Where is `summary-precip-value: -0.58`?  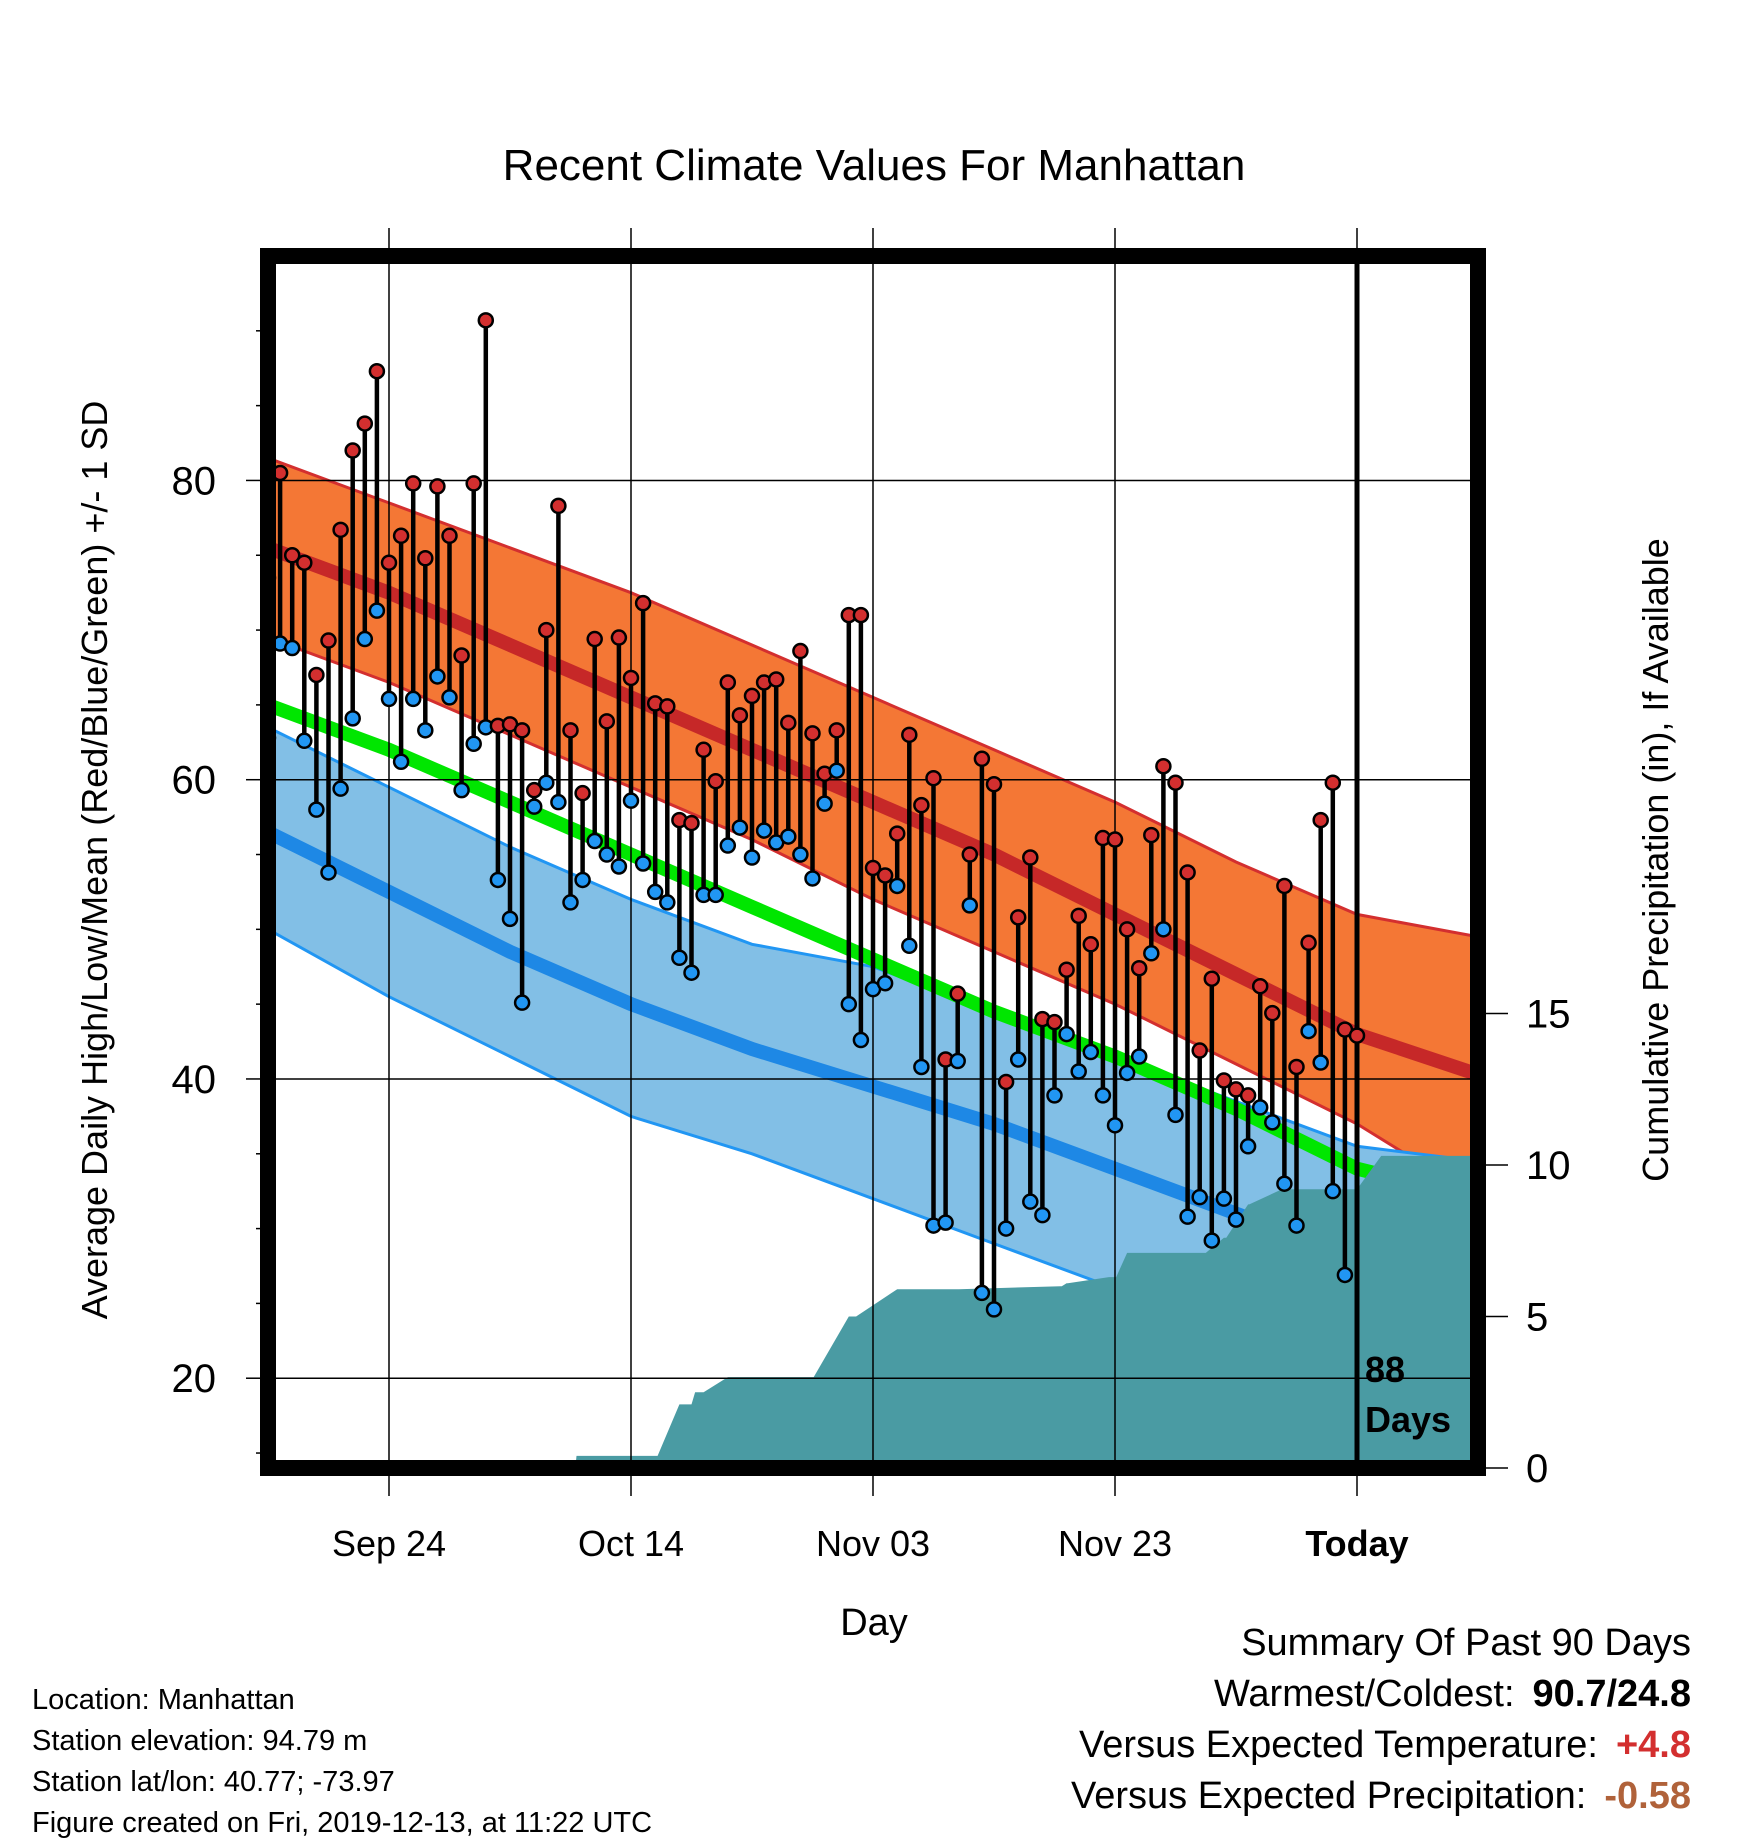
summary-precip-value: -0.58 is located at coordinates (1647, 1796).